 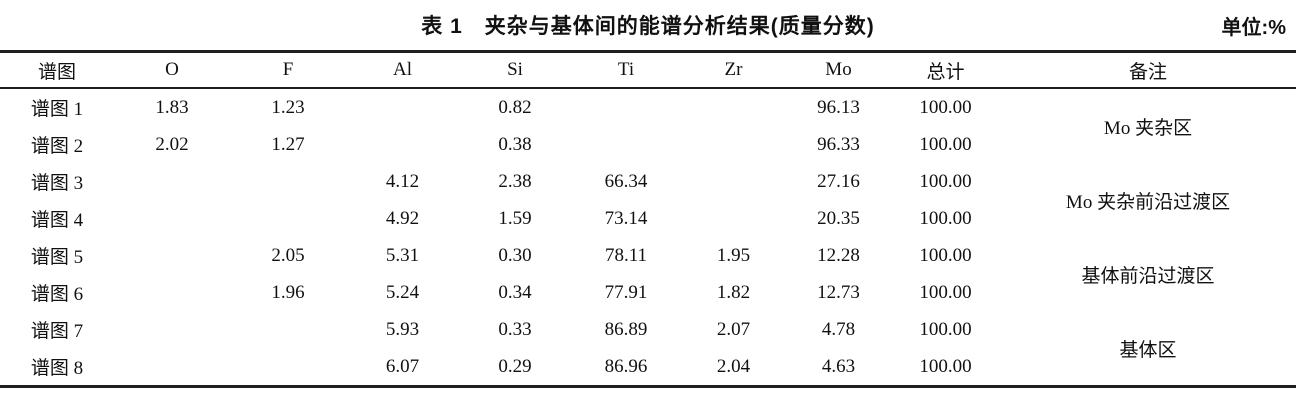 I want to click on col-header-ti: Ti, so click(x=626, y=69).